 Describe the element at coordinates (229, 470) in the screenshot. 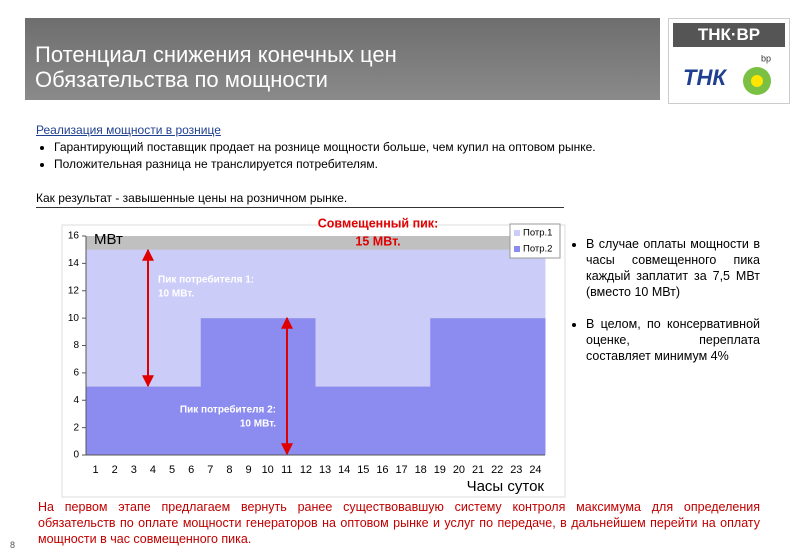

I see `x-tick-label: 8` at that location.